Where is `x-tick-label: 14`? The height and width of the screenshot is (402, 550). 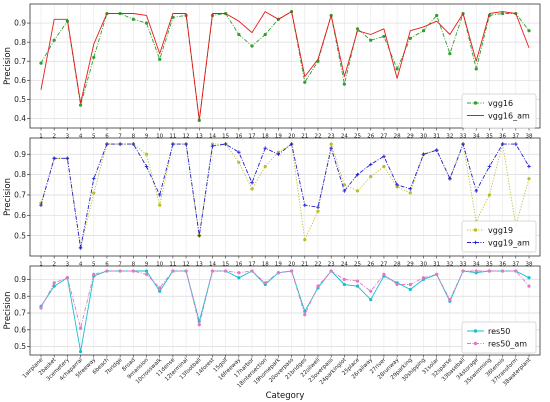
x-tick-label: 14 is located at coordinates (212, 265).